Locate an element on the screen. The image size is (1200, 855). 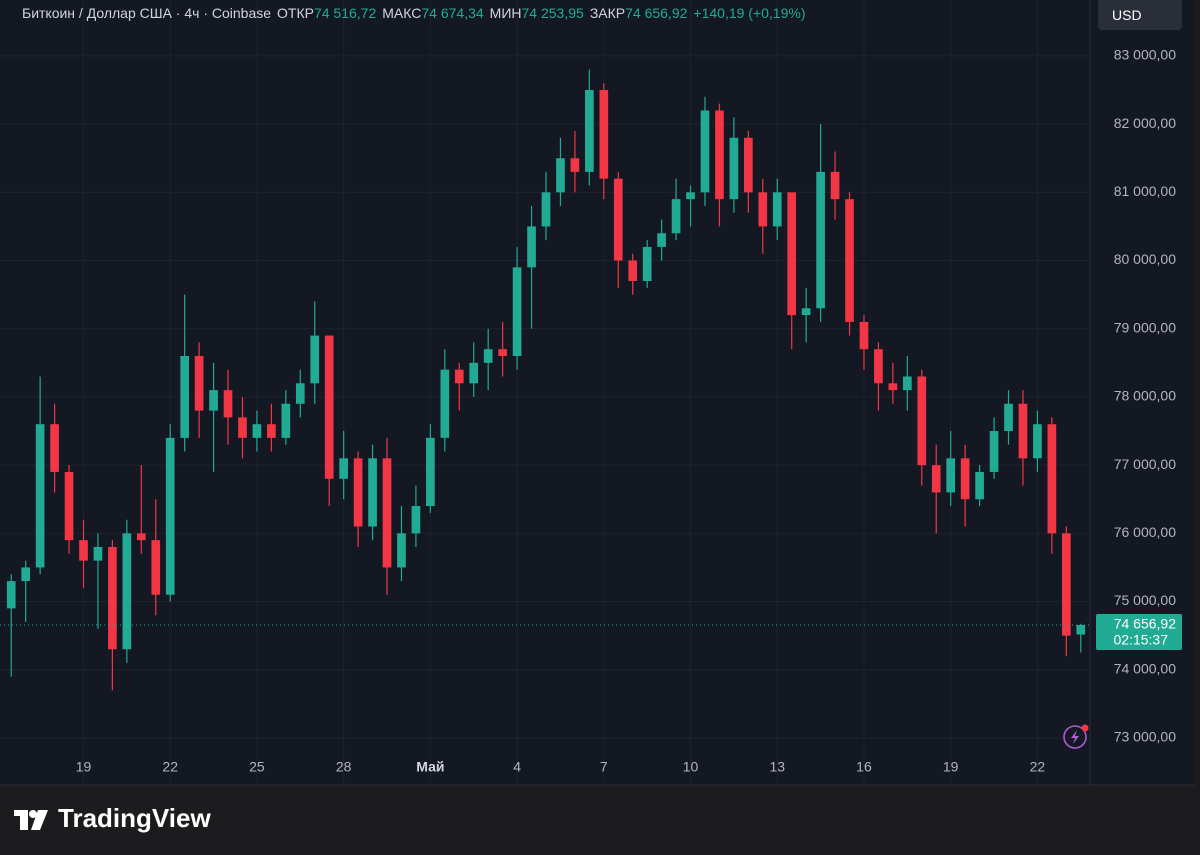
change: +140,19 (+0,19%) is located at coordinates (749, 13).